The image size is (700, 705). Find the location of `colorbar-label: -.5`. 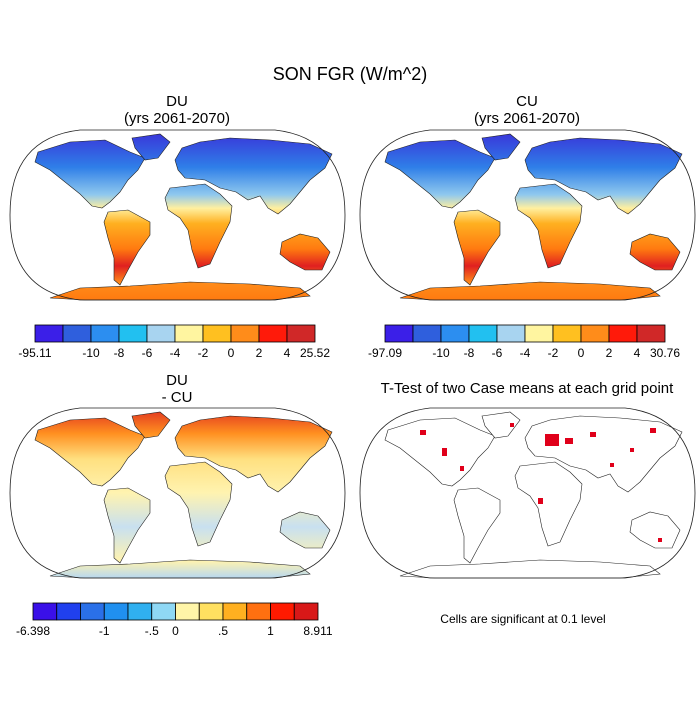

colorbar-label: -.5 is located at coordinates (152, 631).